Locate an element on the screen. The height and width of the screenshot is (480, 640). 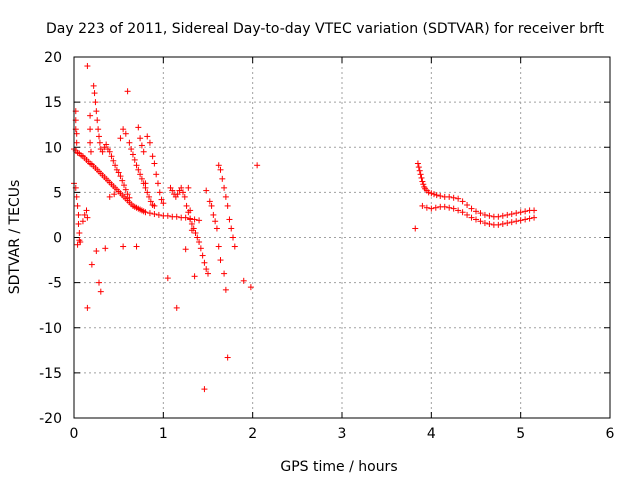
x-tick-label: 3 is located at coordinates (342, 434).